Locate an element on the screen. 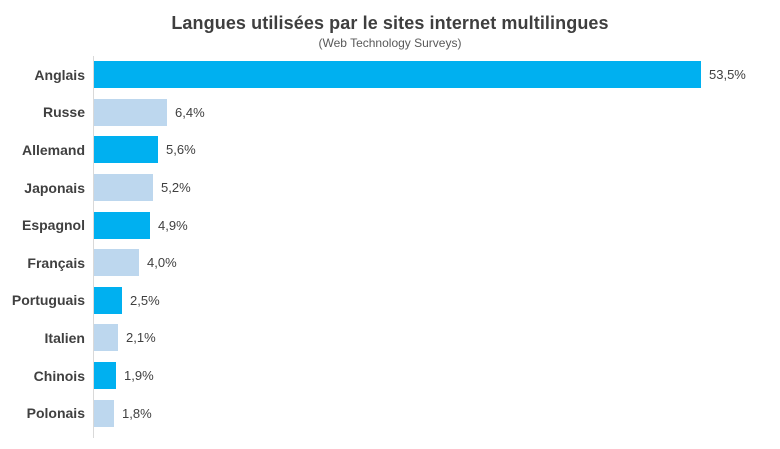 The width and height of the screenshot is (780, 449). bar-row: Espagnol 4,9% is located at coordinates (390, 225).